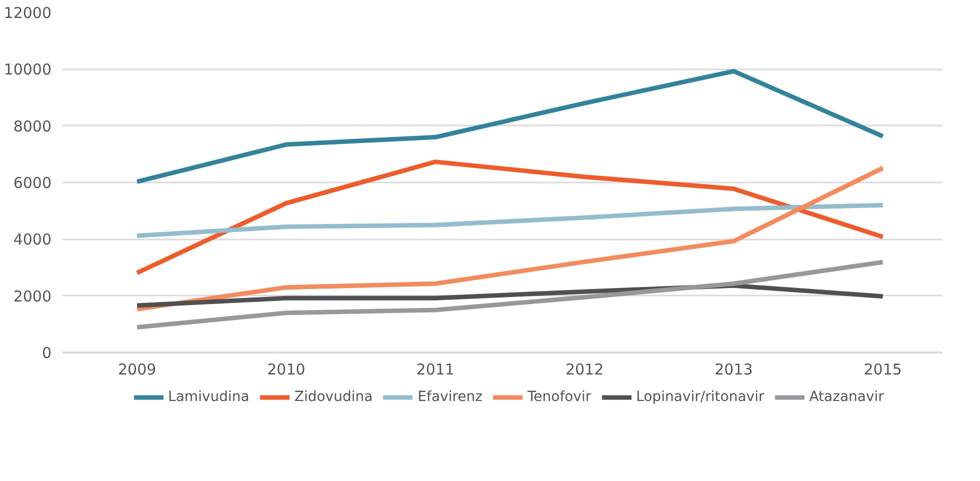 This screenshot has width=980, height=481. Describe the element at coordinates (559, 397) in the screenshot. I see `legend-label: Tenofovir` at that location.